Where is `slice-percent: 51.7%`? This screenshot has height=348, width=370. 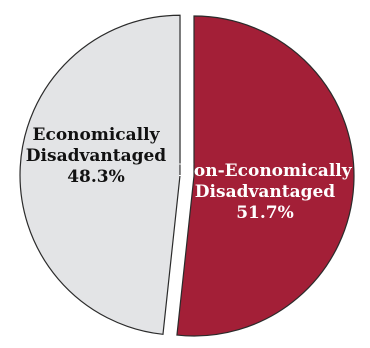
slice-percent: 51.7% is located at coordinates (265, 213).